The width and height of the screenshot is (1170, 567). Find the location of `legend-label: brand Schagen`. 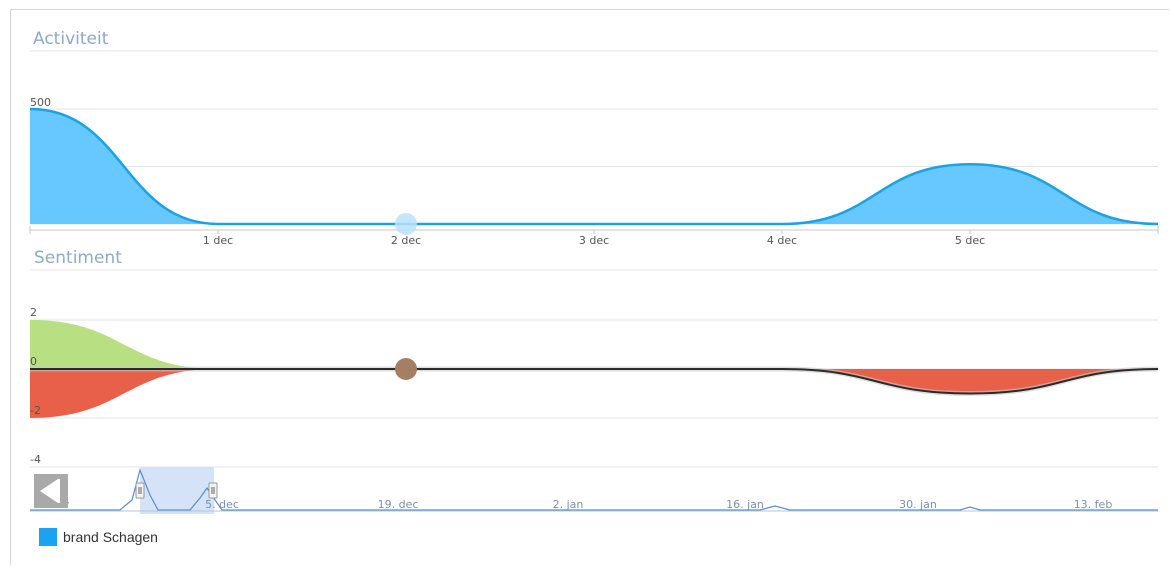

legend-label: brand Schagen is located at coordinates (110, 537).